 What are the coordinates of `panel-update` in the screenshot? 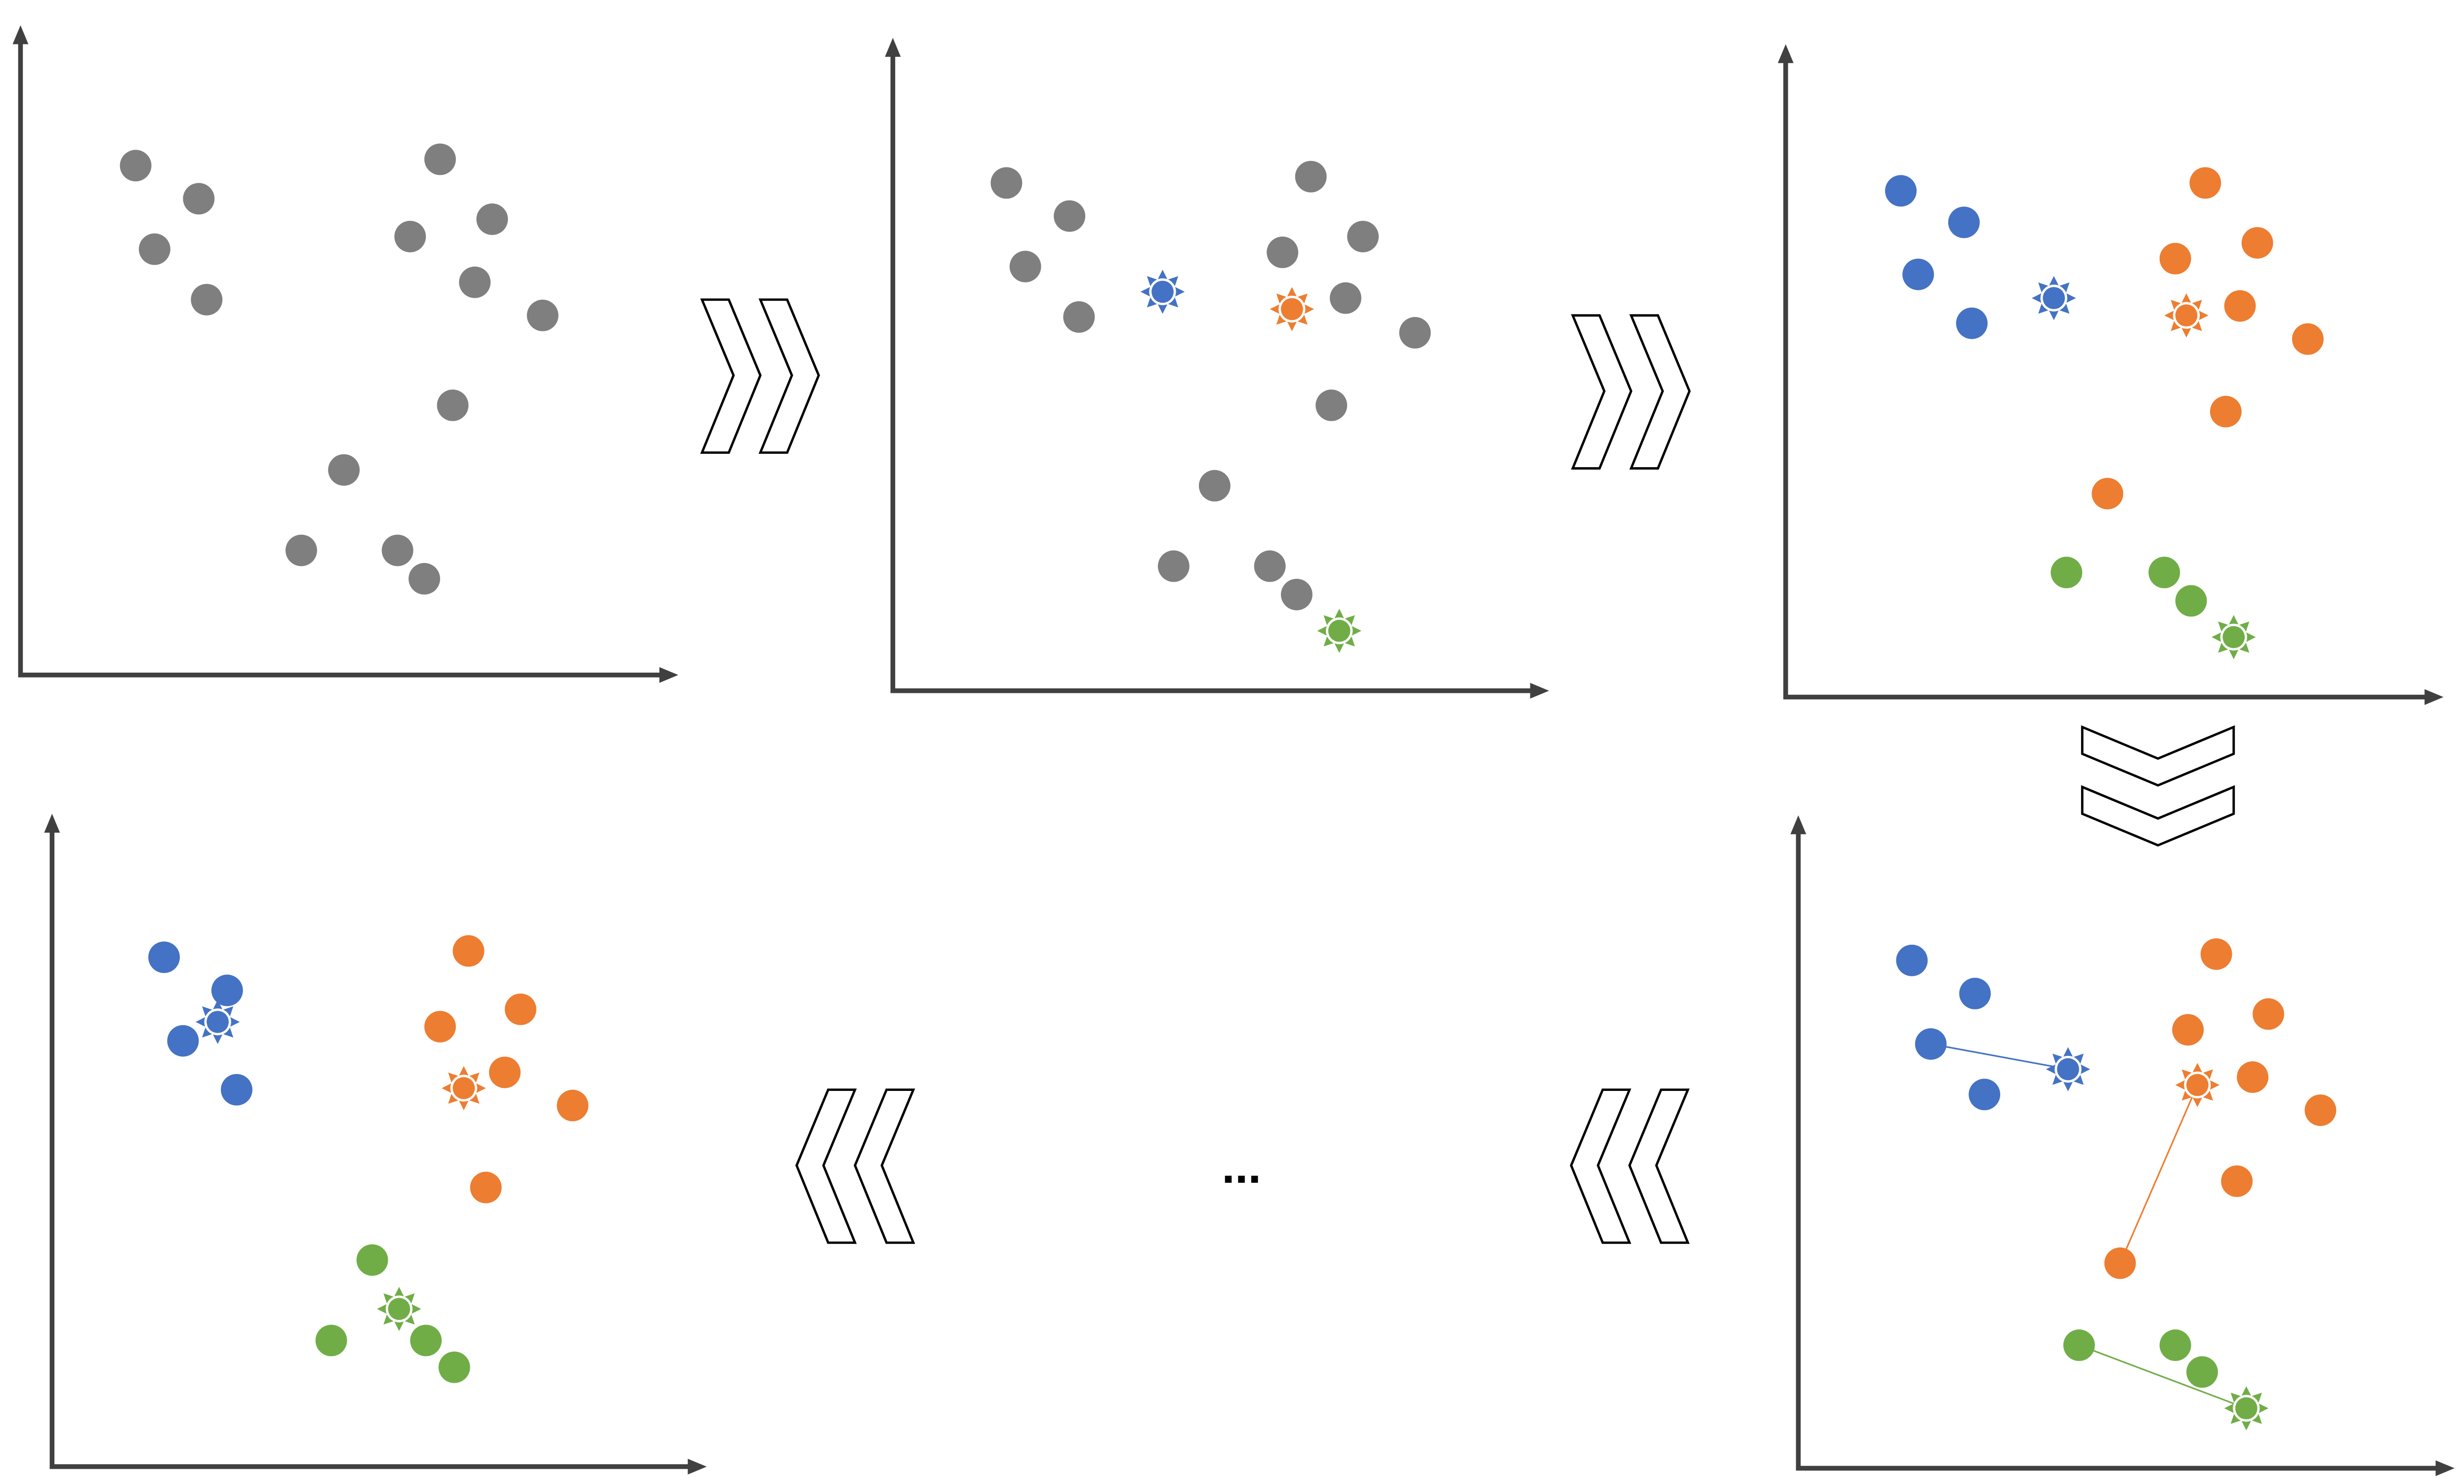 It's located at (2122, 1146).